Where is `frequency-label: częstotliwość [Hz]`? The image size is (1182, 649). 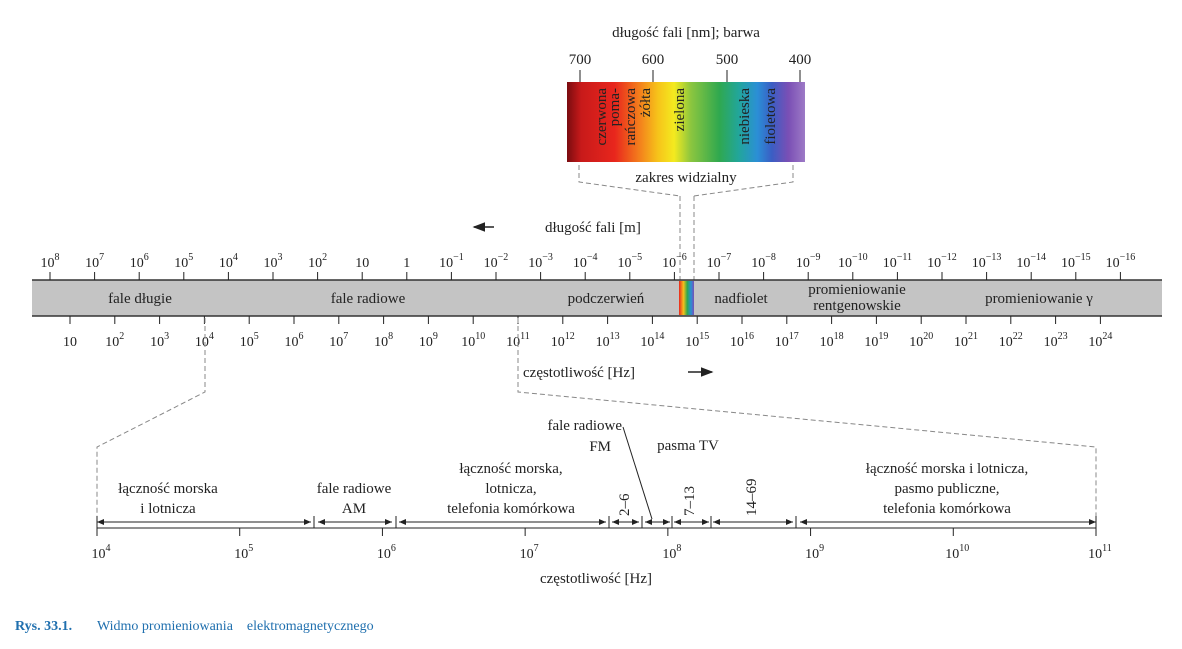
frequency-label: częstotliwość [Hz] is located at coordinates (579, 373).